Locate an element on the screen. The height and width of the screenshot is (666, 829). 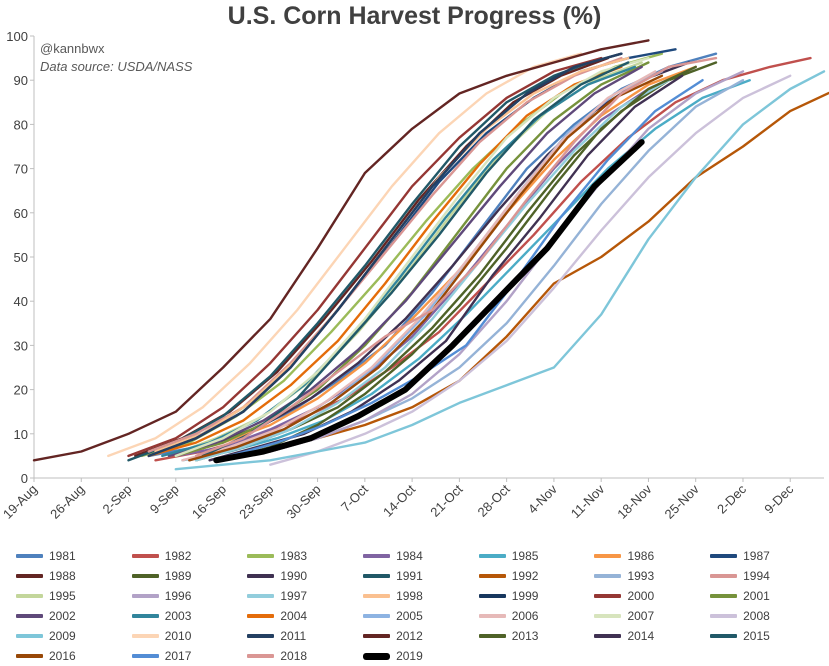
legend-label: 1989 is located at coordinates (178, 576).